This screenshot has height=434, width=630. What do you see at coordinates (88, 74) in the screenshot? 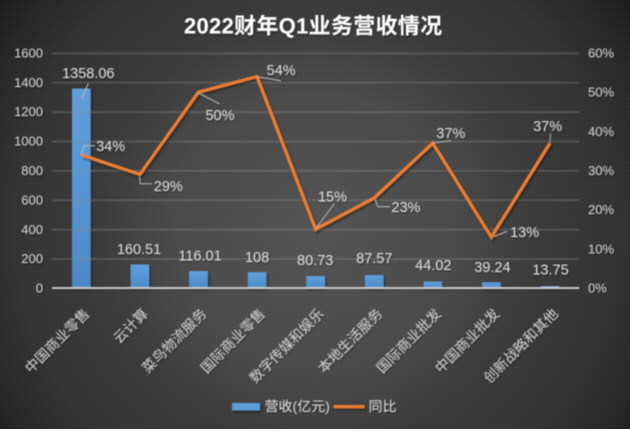
I see `svg-text: 1358.06` at bounding box center [88, 74].